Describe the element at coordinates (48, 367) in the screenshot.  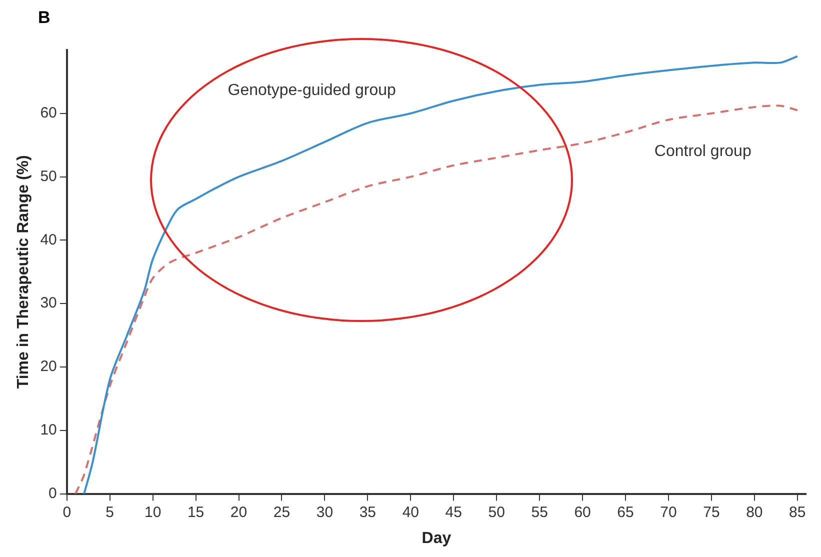
I see `y-tick-label: 20` at that location.